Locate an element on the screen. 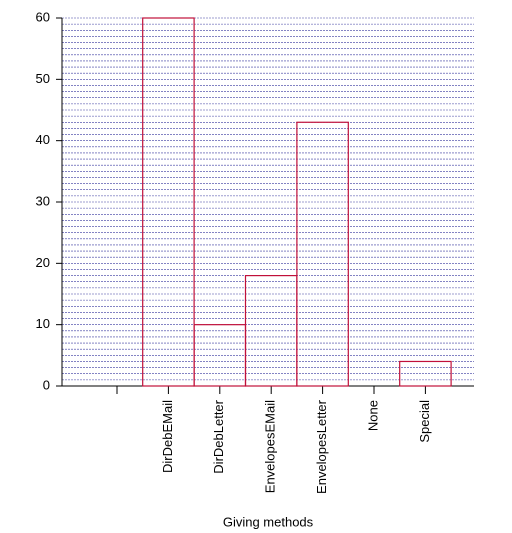 This screenshot has height=533, width=512. x-tick-label: DirDebLetter is located at coordinates (218, 436).